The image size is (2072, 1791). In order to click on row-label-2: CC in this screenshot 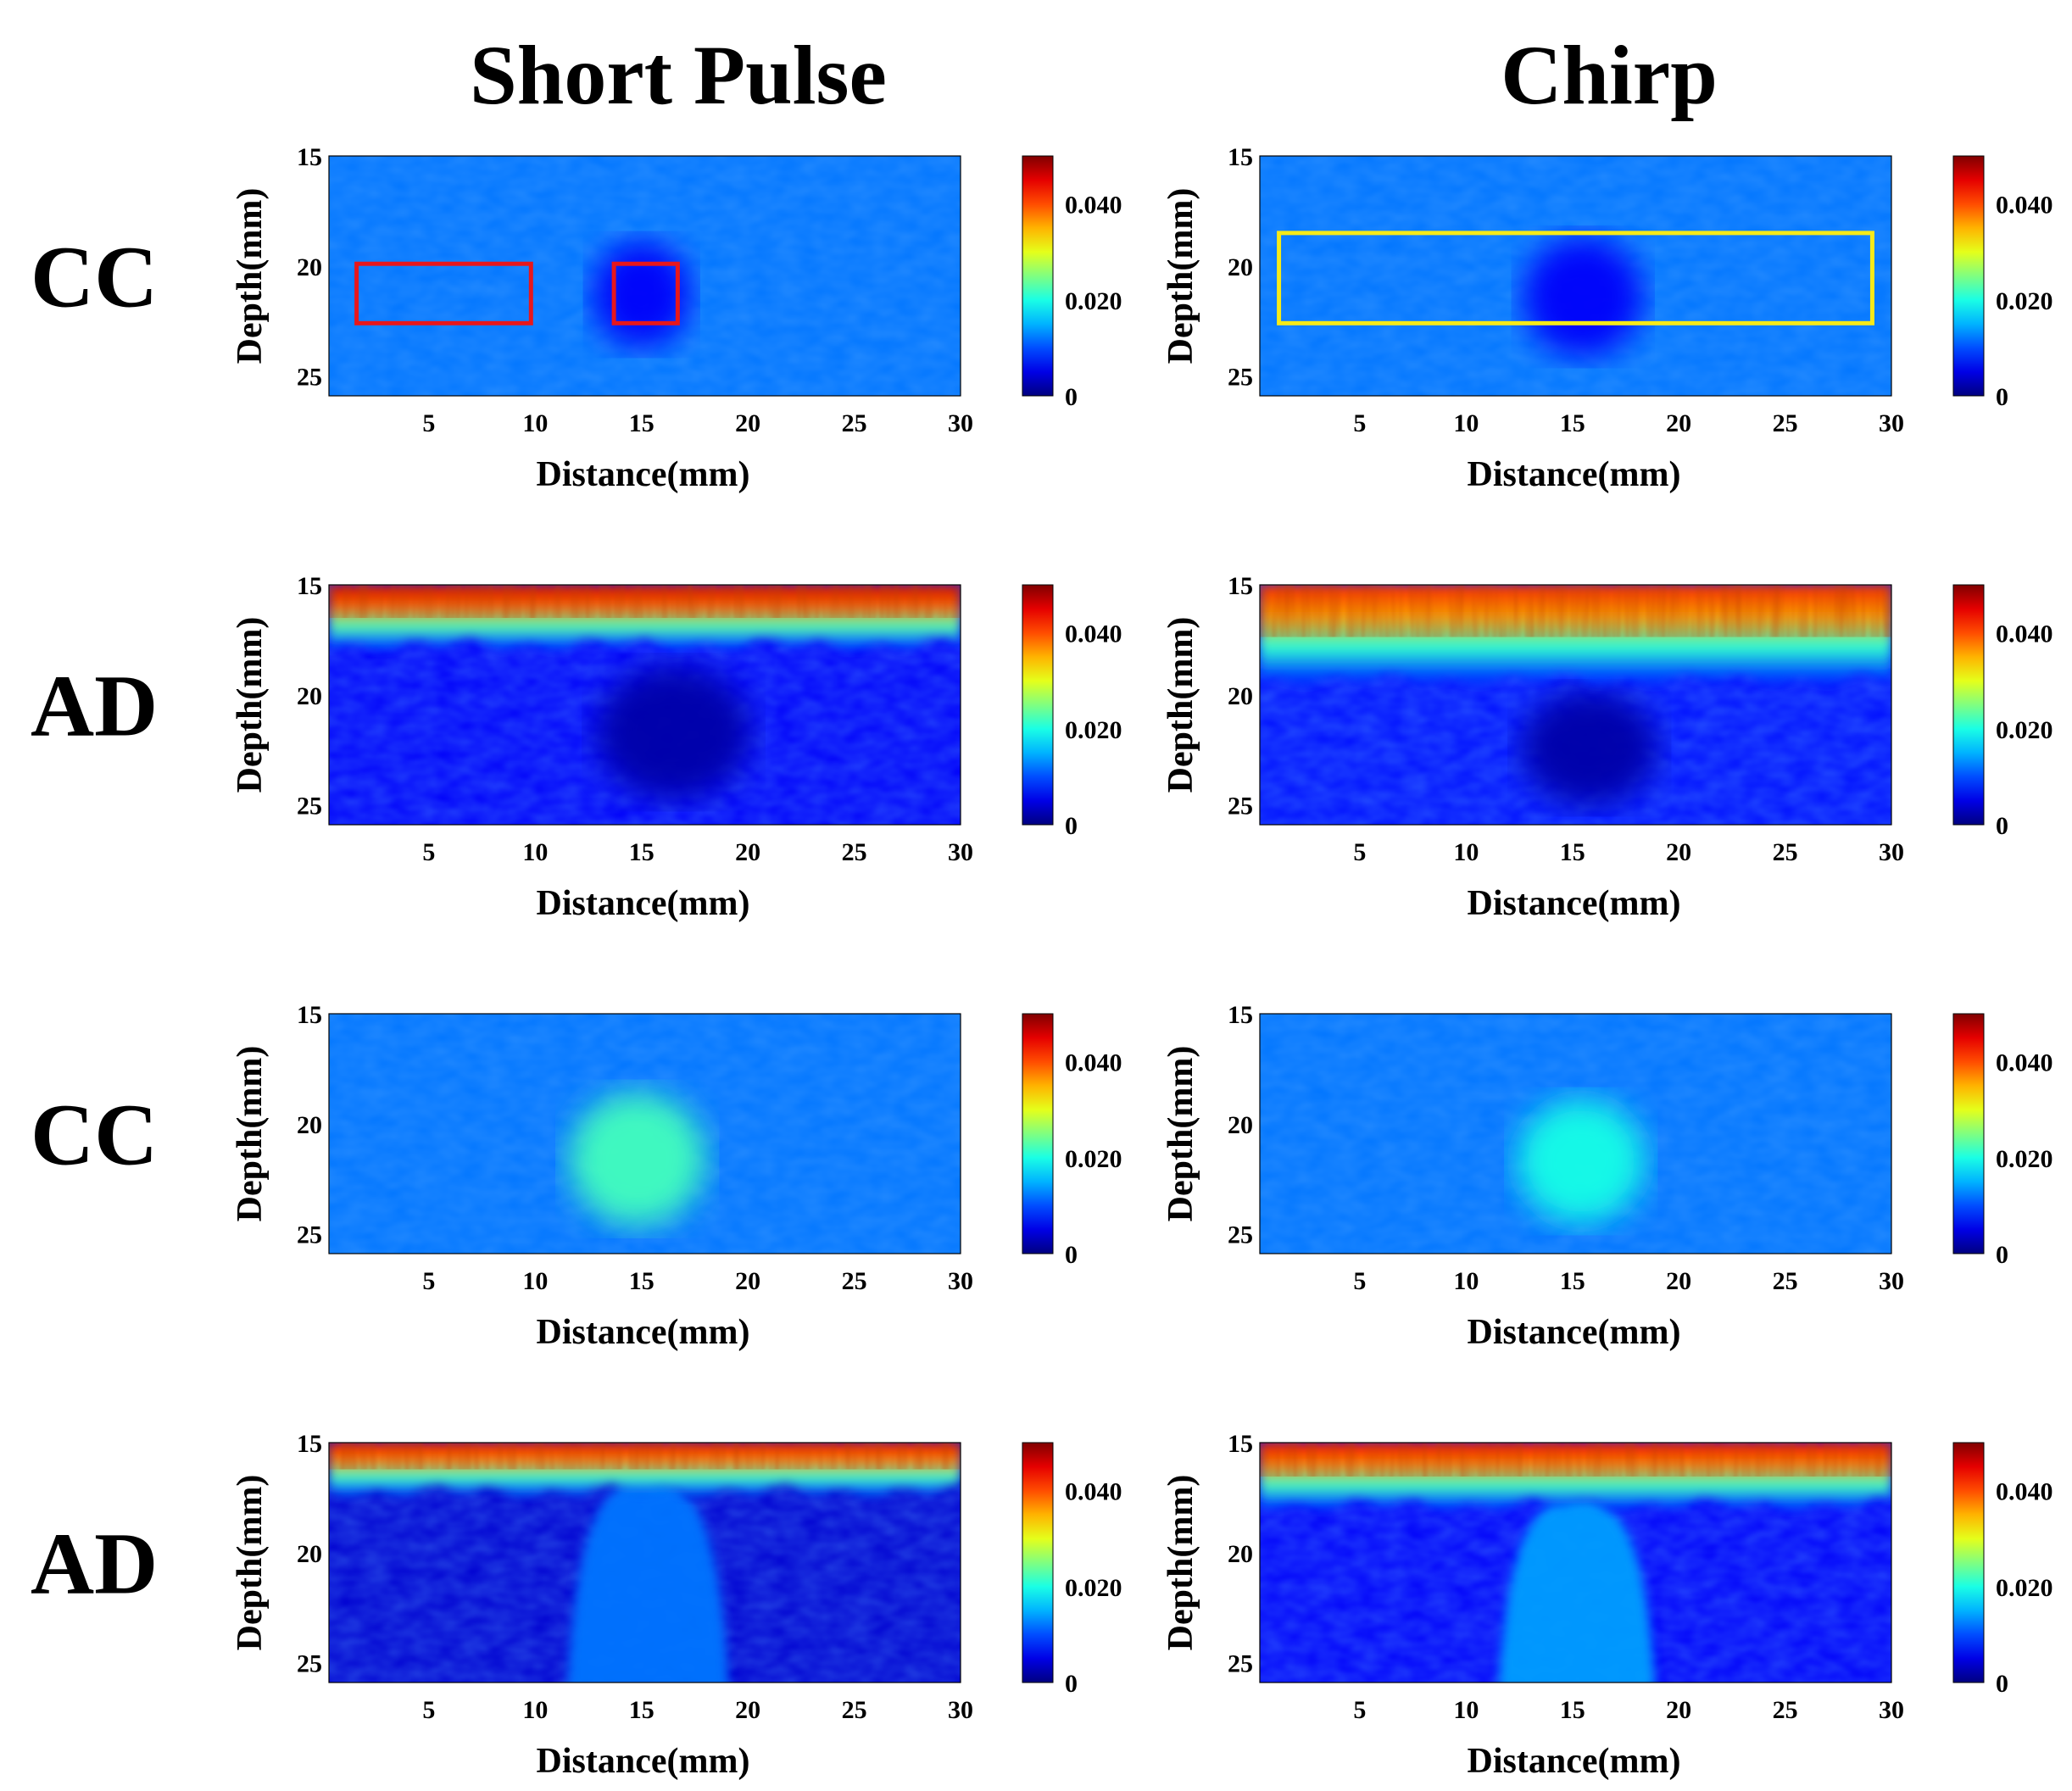, I will do `click(94, 1136)`.